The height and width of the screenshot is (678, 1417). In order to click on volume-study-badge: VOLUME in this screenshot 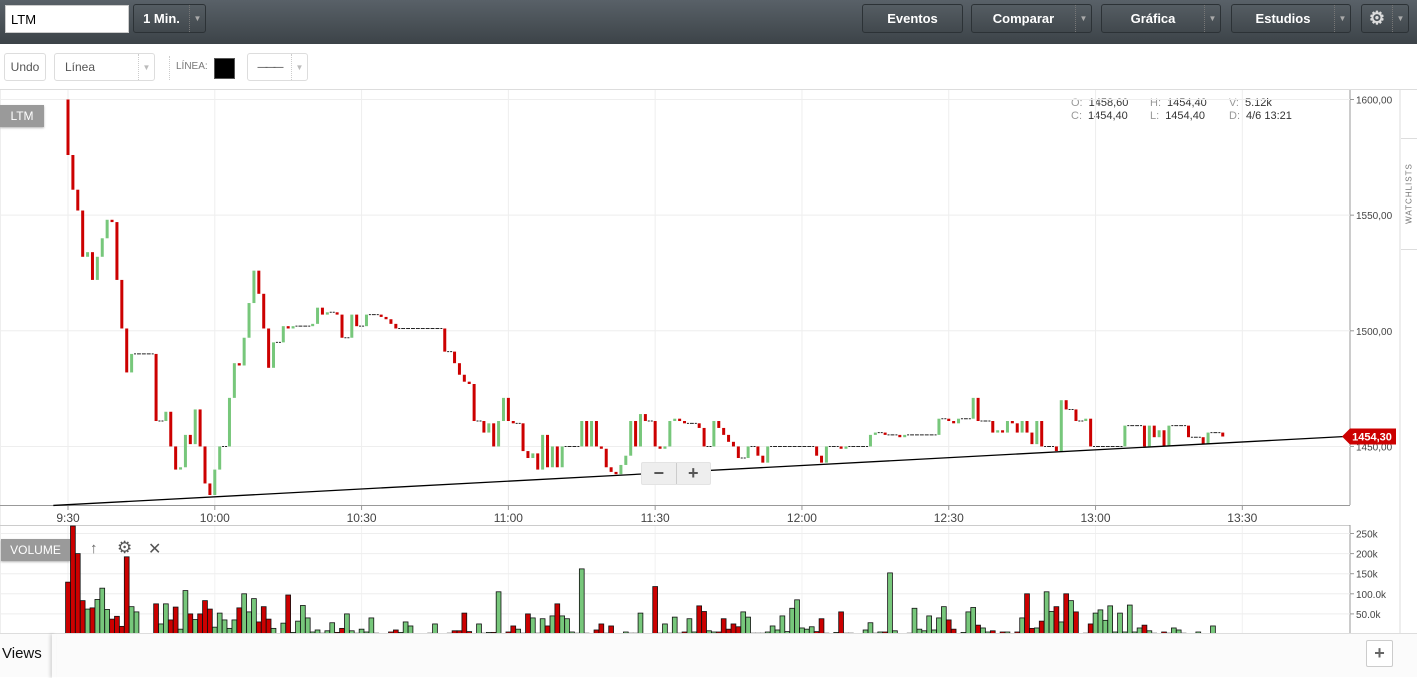, I will do `click(35, 550)`.